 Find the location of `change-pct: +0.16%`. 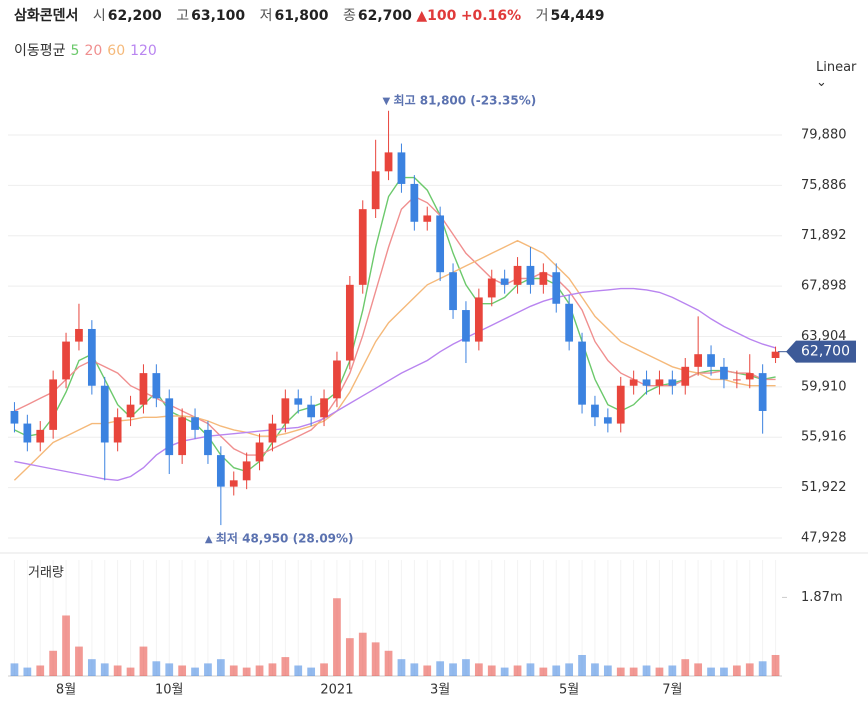

change-pct: +0.16% is located at coordinates (491, 16).